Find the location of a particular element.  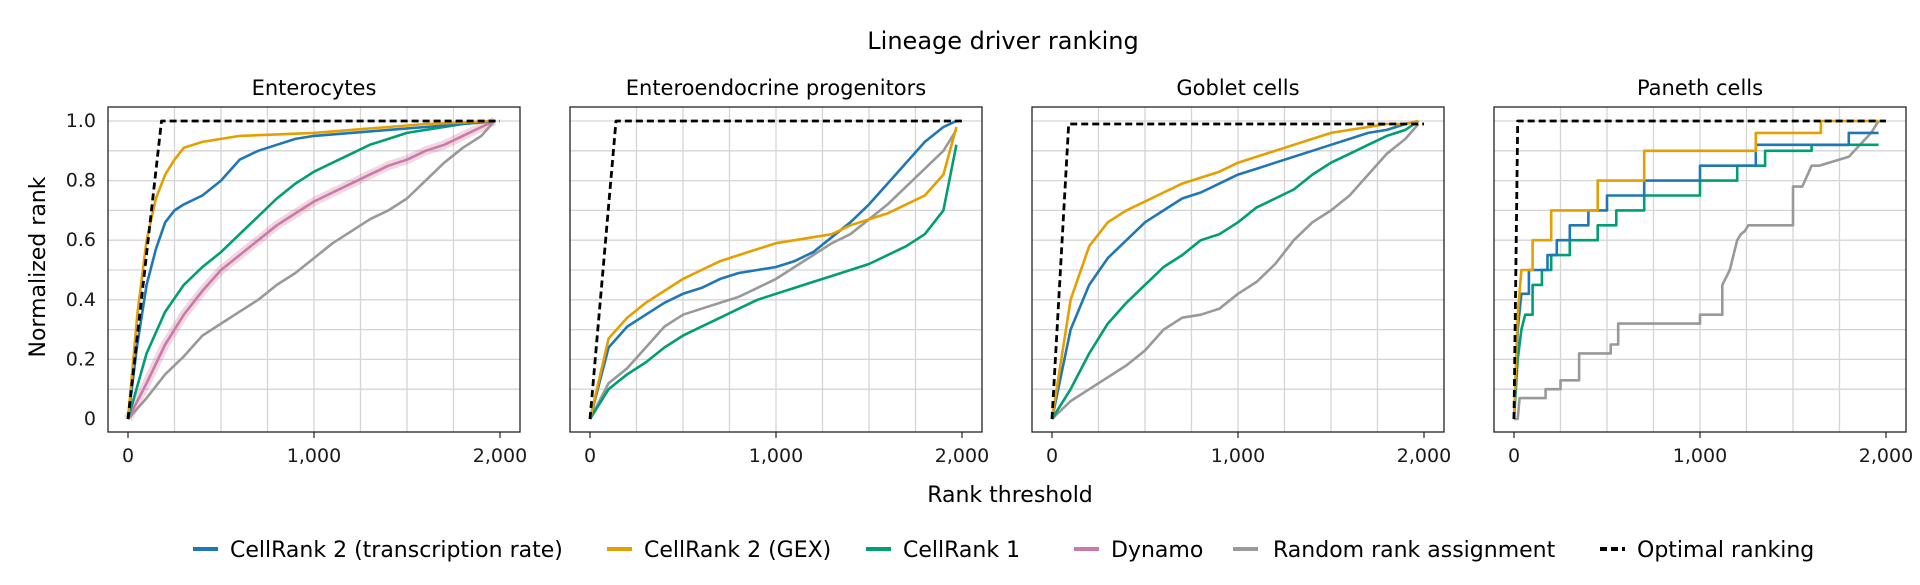

panel-2: Goblet cells 0 1,000 2,000 is located at coordinates (1241, 271).